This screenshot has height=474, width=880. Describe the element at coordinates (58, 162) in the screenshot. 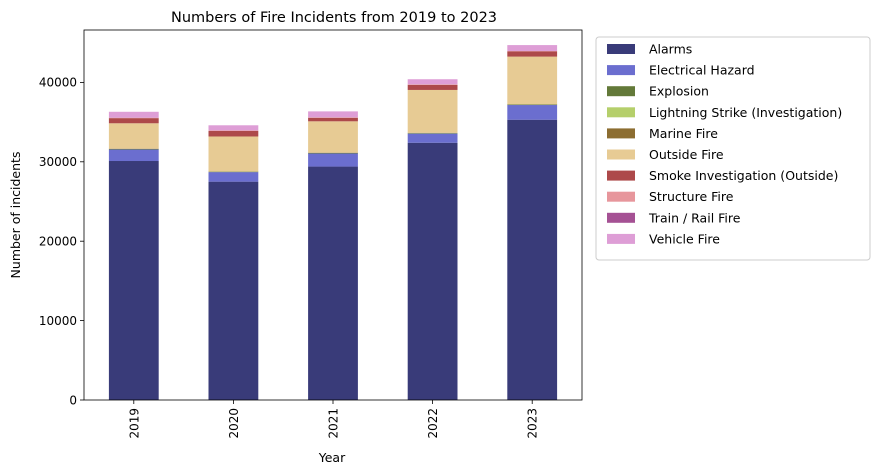

I see `y-tick-label: 30000` at that location.